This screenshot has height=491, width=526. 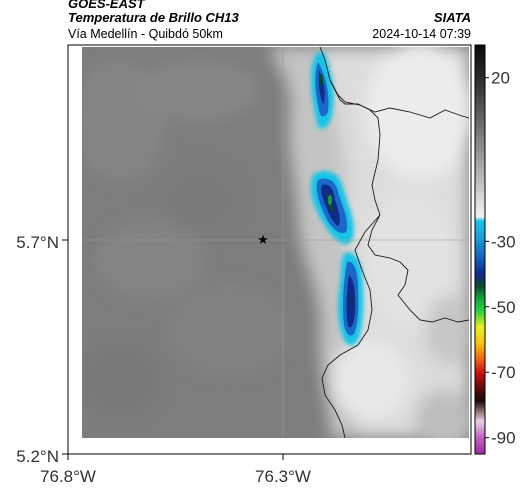 What do you see at coordinates (480, 249) in the screenshot?
I see `colorbar` at bounding box center [480, 249].